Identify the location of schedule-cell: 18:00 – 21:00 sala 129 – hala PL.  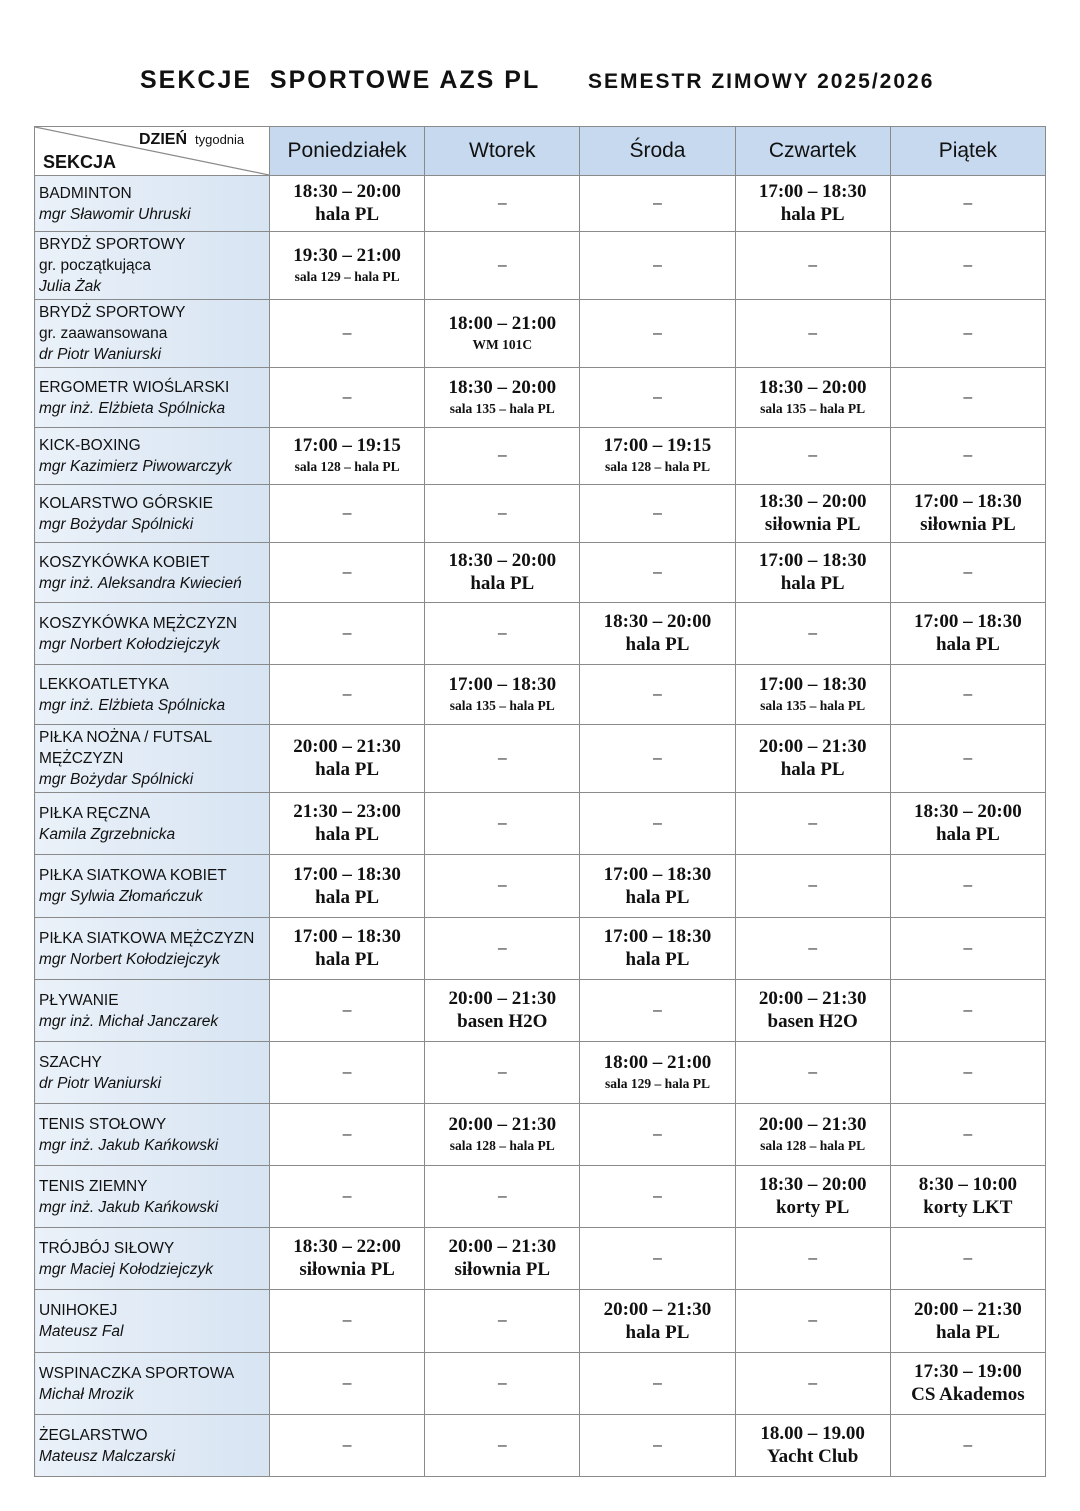
(657, 1072).